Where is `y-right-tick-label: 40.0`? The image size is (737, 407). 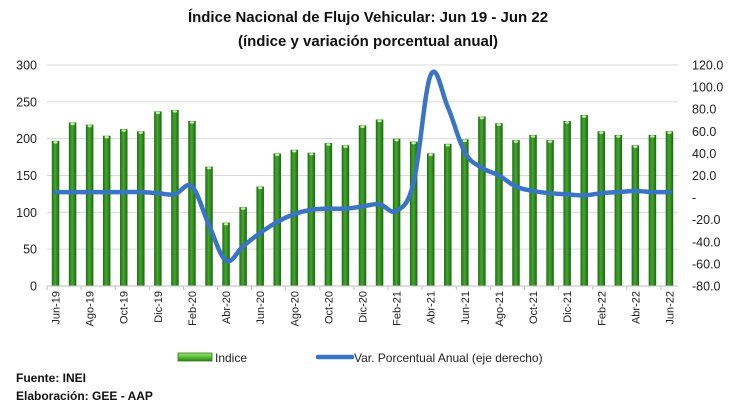
y-right-tick-label: 40.0 is located at coordinates (704, 154).